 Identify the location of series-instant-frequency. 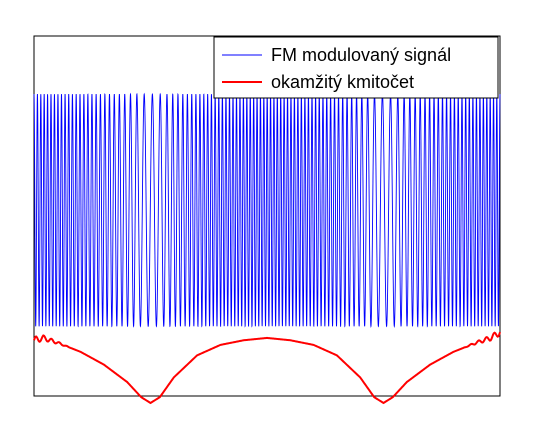
(267, 368).